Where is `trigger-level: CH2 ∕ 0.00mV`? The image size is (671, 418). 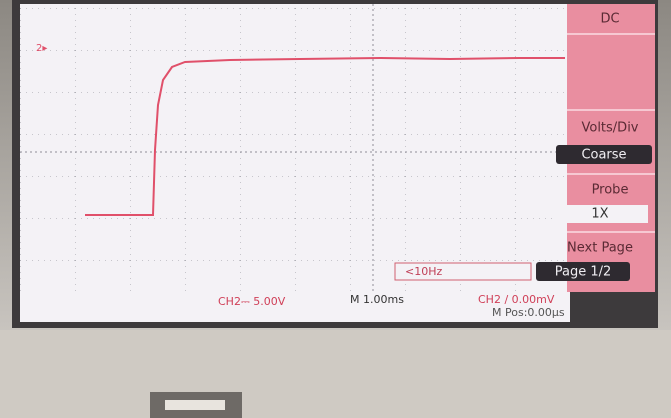
trigger-level: CH2 ∕ 0.00mV is located at coordinates (516, 299).